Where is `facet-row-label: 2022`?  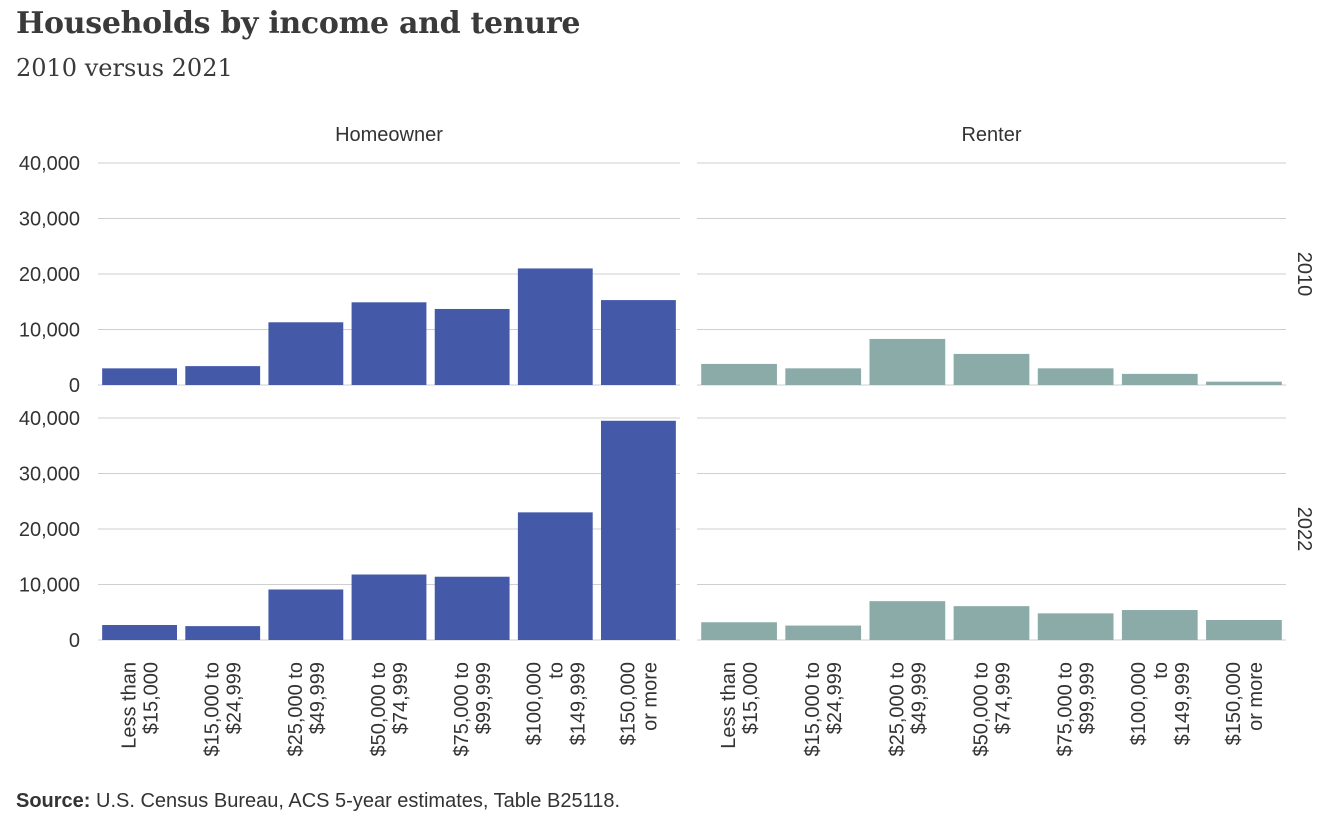
facet-row-label: 2022 is located at coordinates (1304, 529).